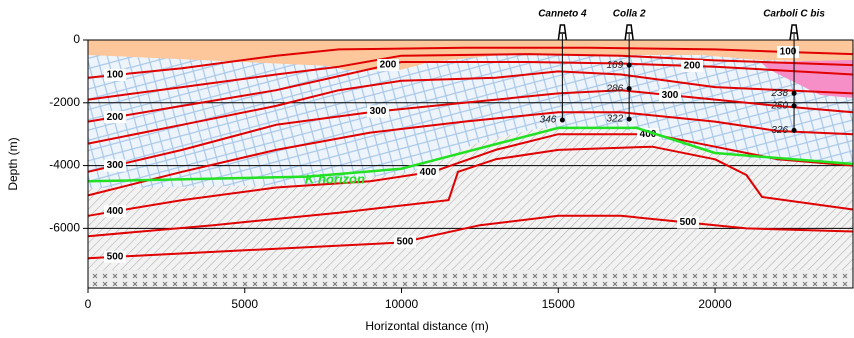 The height and width of the screenshot is (338, 854). Describe the element at coordinates (402, 304) in the screenshot. I see `x-tick-label: 10000` at that location.